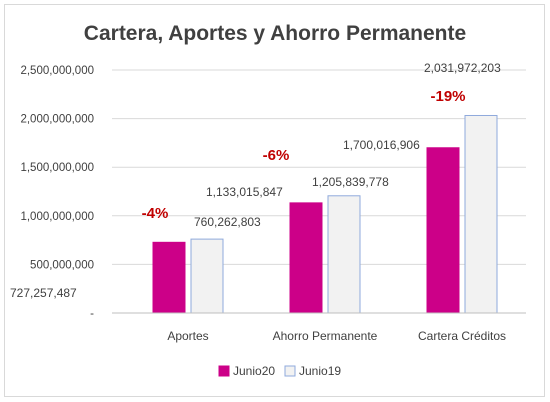 The image size is (550, 402). I want to click on data-label: 2,031,972,203, so click(462, 68).